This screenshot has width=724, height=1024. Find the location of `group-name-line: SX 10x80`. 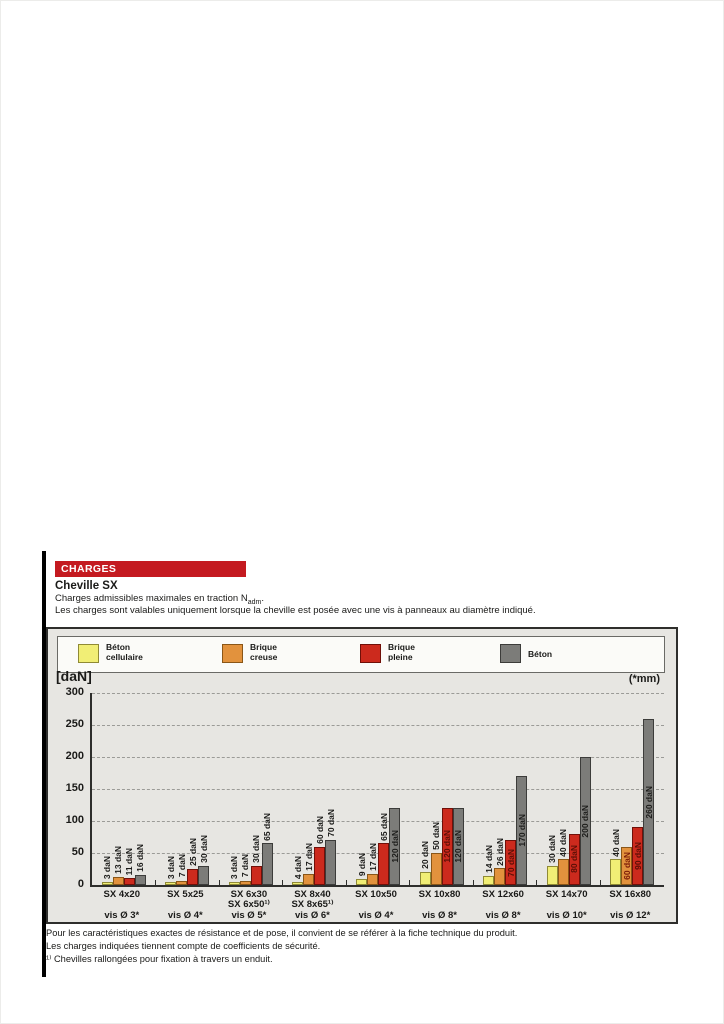

group-name-line: SX 10x80 is located at coordinates (439, 894).